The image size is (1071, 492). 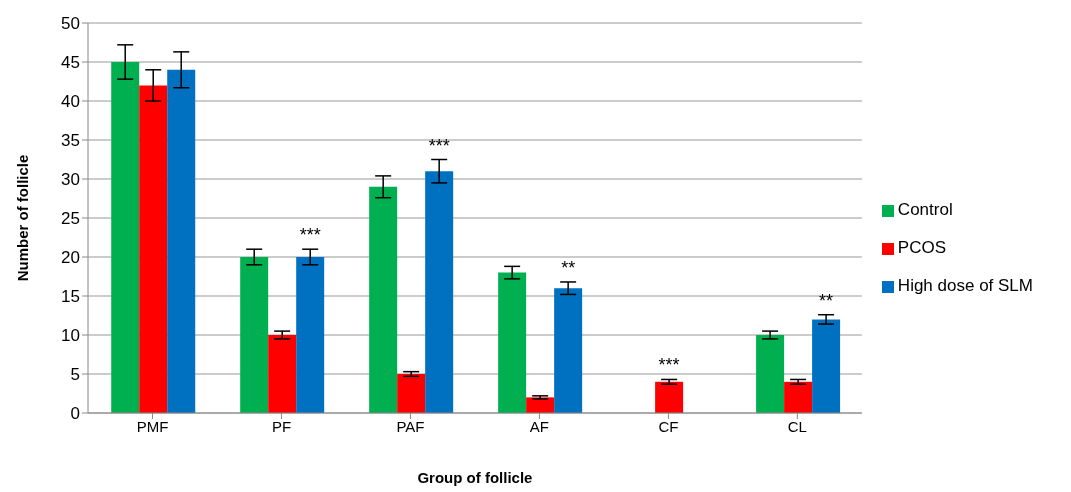 What do you see at coordinates (965, 285) in the screenshot?
I see `legend-label: High dose of SLM` at bounding box center [965, 285].